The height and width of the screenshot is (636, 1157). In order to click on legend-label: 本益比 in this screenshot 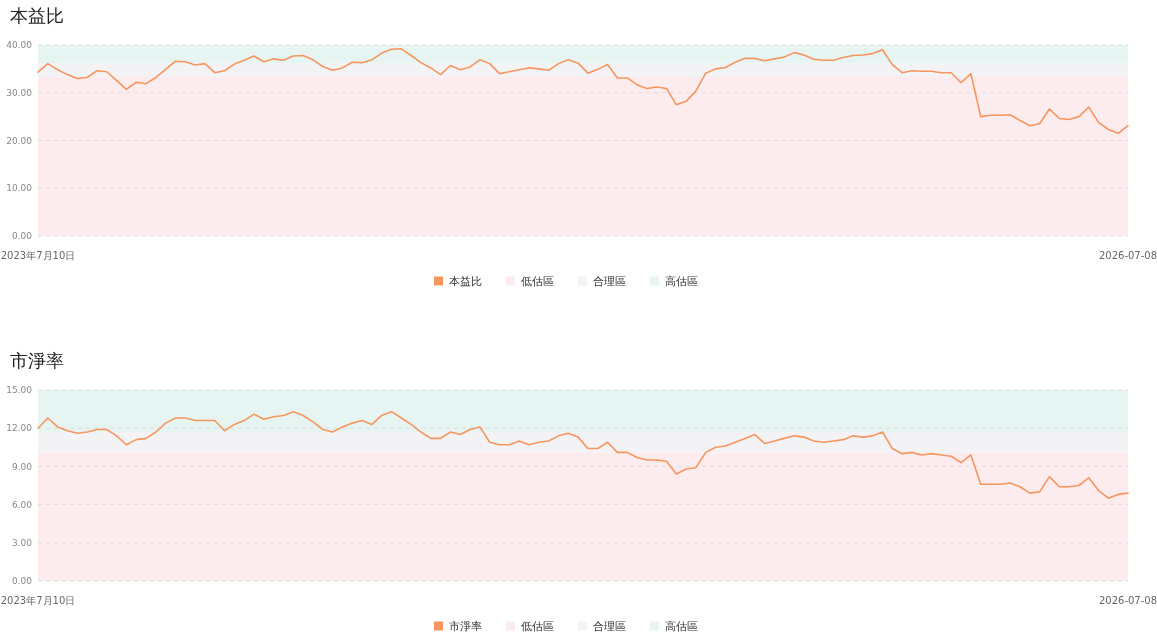, I will do `click(465, 281)`.